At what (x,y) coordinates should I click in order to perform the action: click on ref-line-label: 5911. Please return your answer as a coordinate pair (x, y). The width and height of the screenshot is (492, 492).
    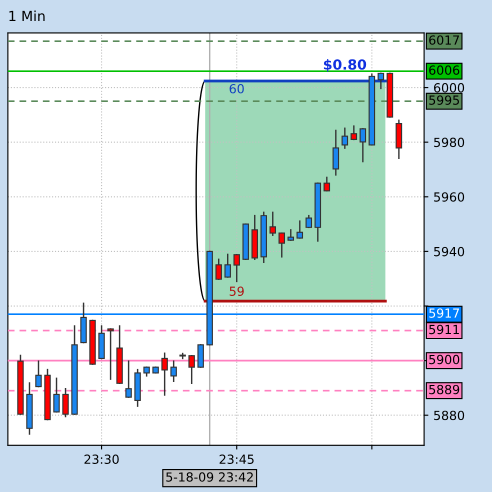
    Looking at the image, I should click on (444, 329).